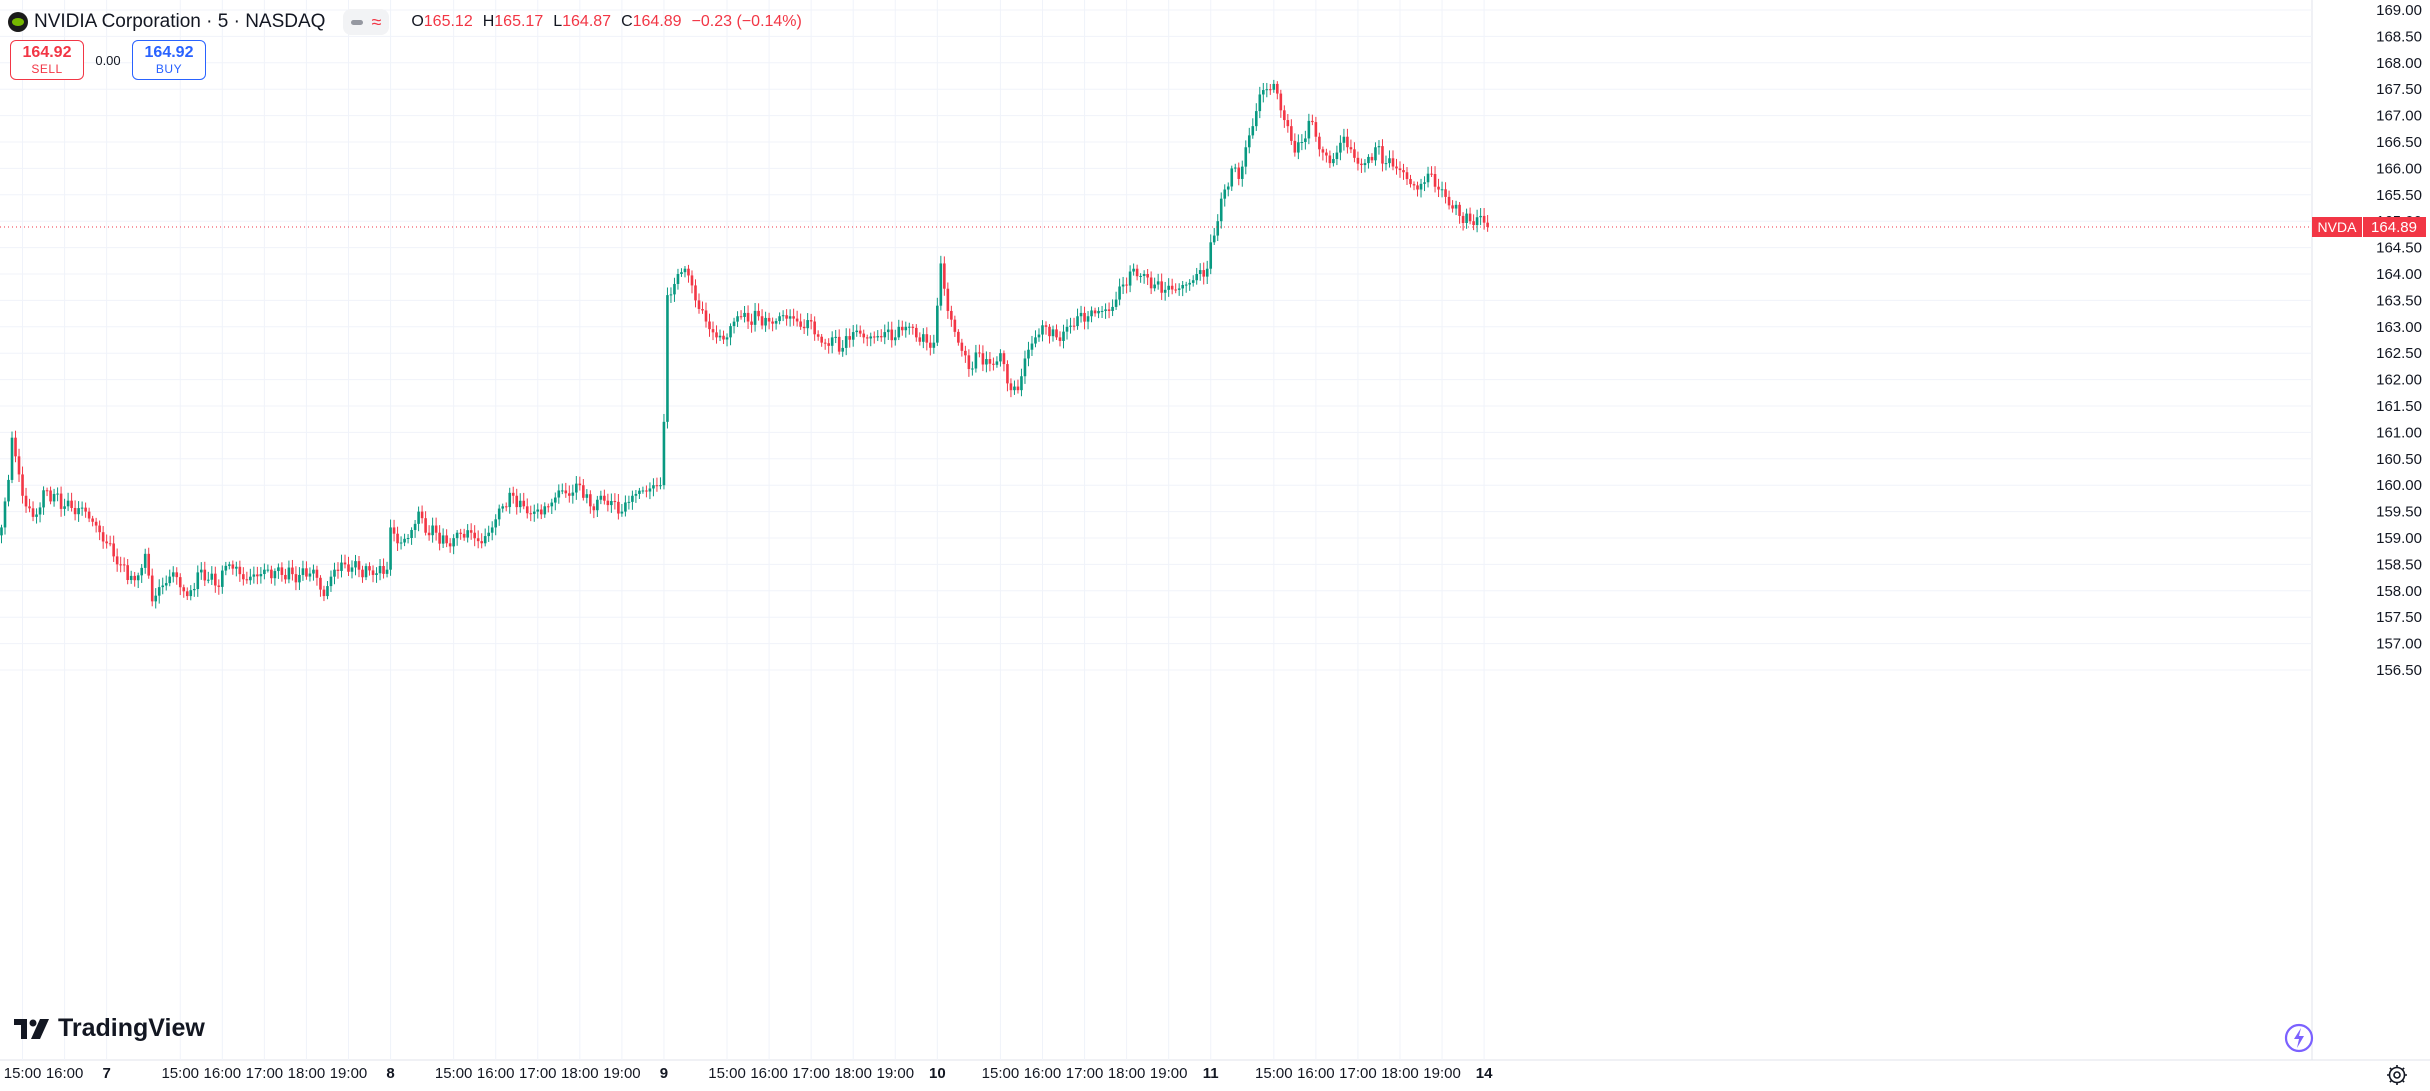 The image size is (2430, 1091). Describe the element at coordinates (2399, 89) in the screenshot. I see `price-tick-label: 167.50` at that location.